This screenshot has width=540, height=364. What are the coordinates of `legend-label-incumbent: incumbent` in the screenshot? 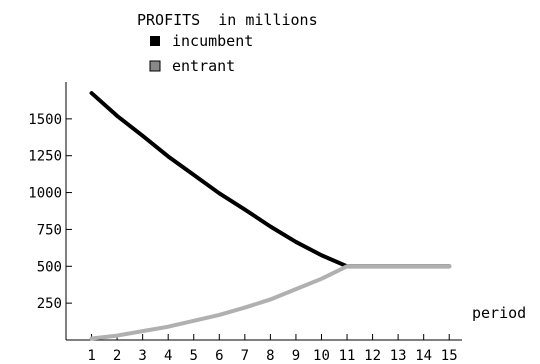 It's located at (212, 41).